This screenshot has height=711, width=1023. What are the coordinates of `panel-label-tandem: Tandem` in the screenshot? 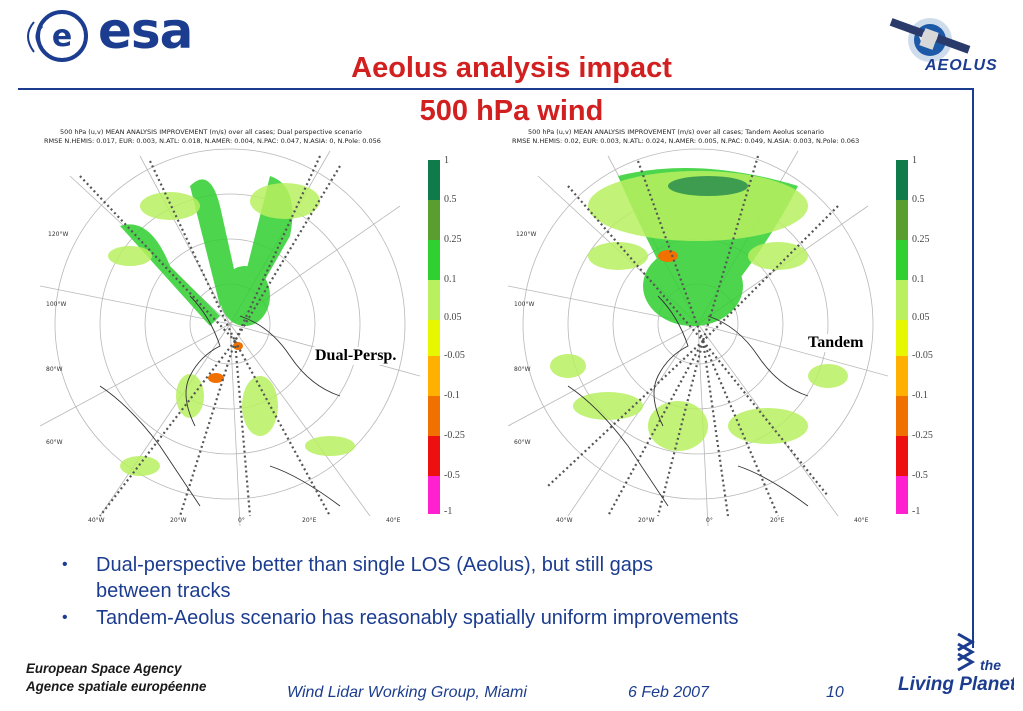 It's located at (836, 343).